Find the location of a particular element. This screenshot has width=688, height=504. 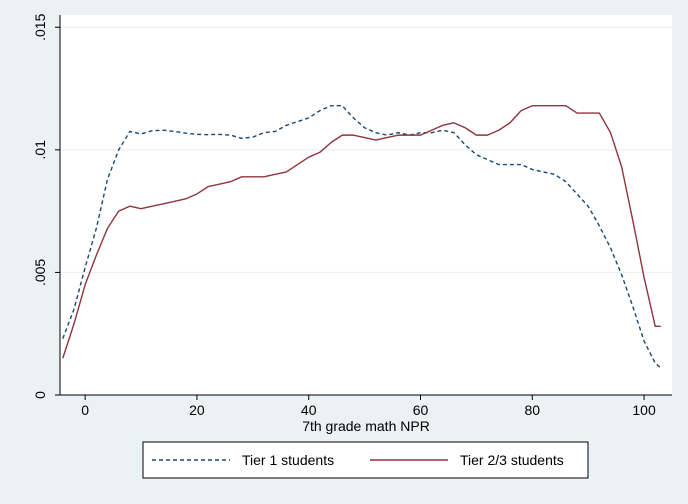

x-tick-label-1: 20 is located at coordinates (197, 410).